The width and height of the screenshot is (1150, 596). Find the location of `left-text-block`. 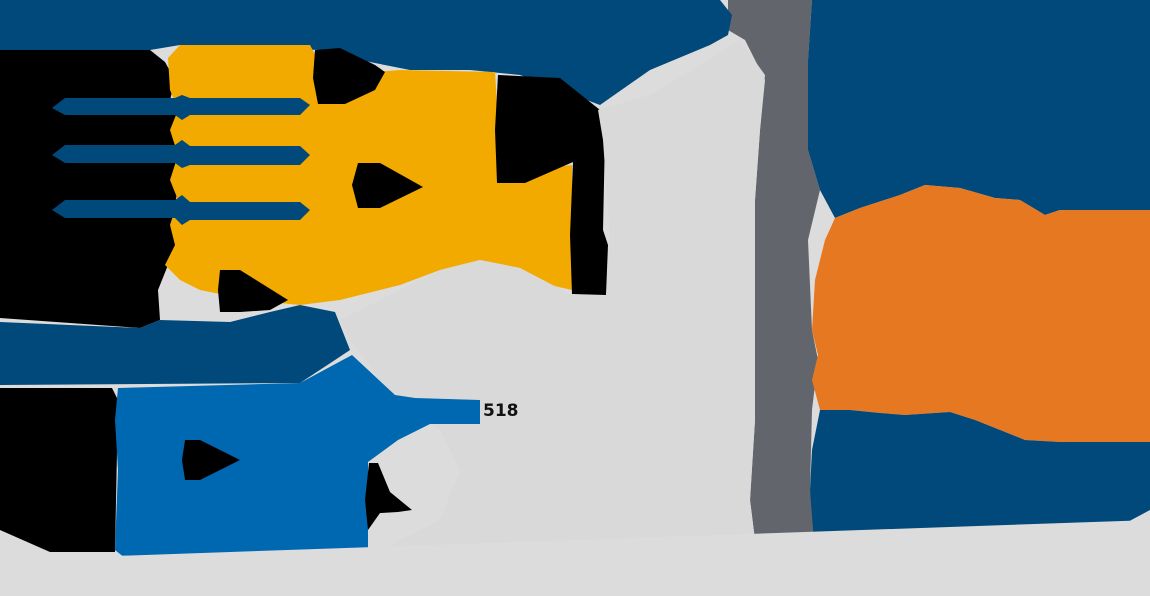

left-text-block is located at coordinates (91, 189).